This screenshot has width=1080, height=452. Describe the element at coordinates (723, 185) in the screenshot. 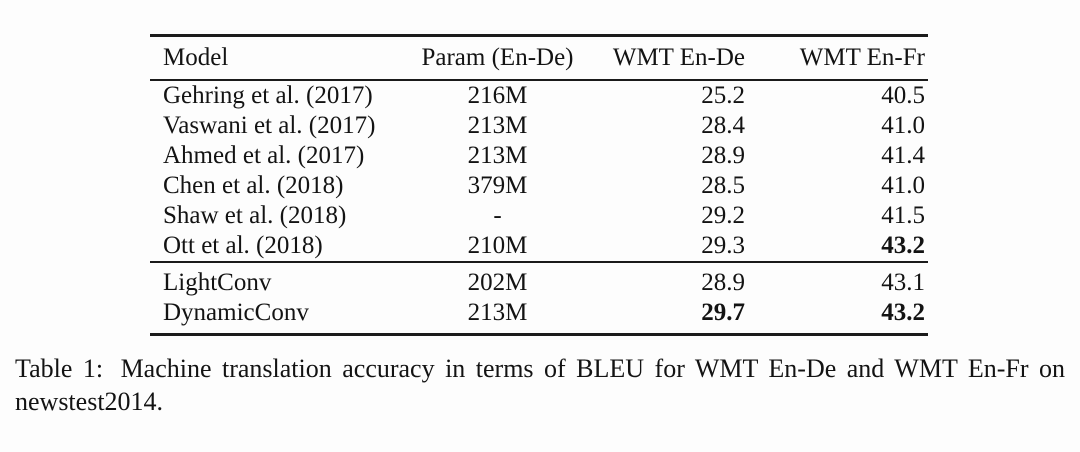

I see `cell-wmt-en-de: 28.5` at that location.